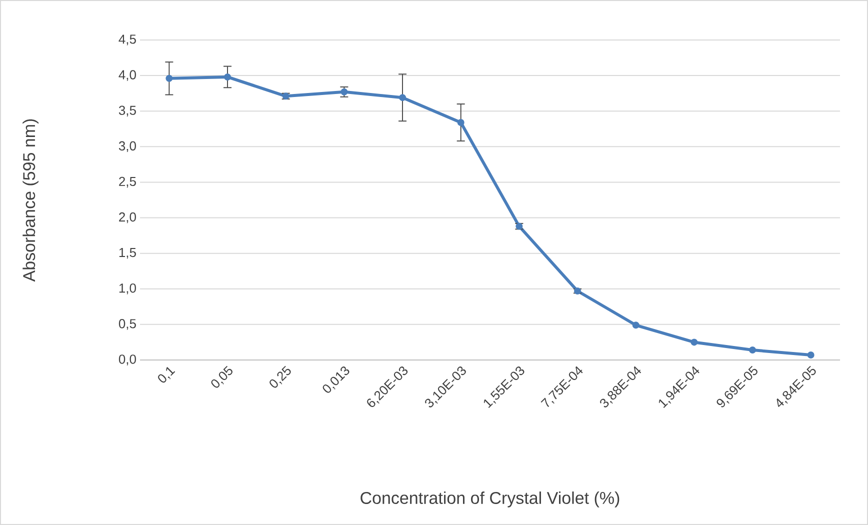  Describe the element at coordinates (490, 500) in the screenshot. I see `x-axis-title: Concentration of Crystal Violet (%)` at that location.